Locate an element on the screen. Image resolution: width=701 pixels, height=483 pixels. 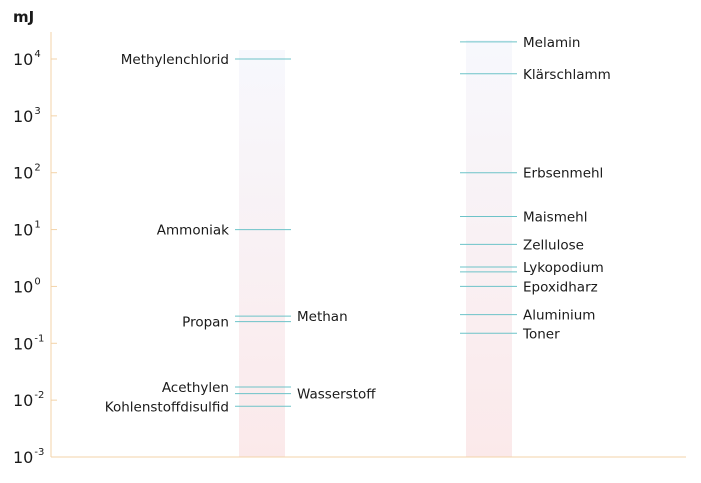
y-tick-label: 10-3 is located at coordinates (28, 457).